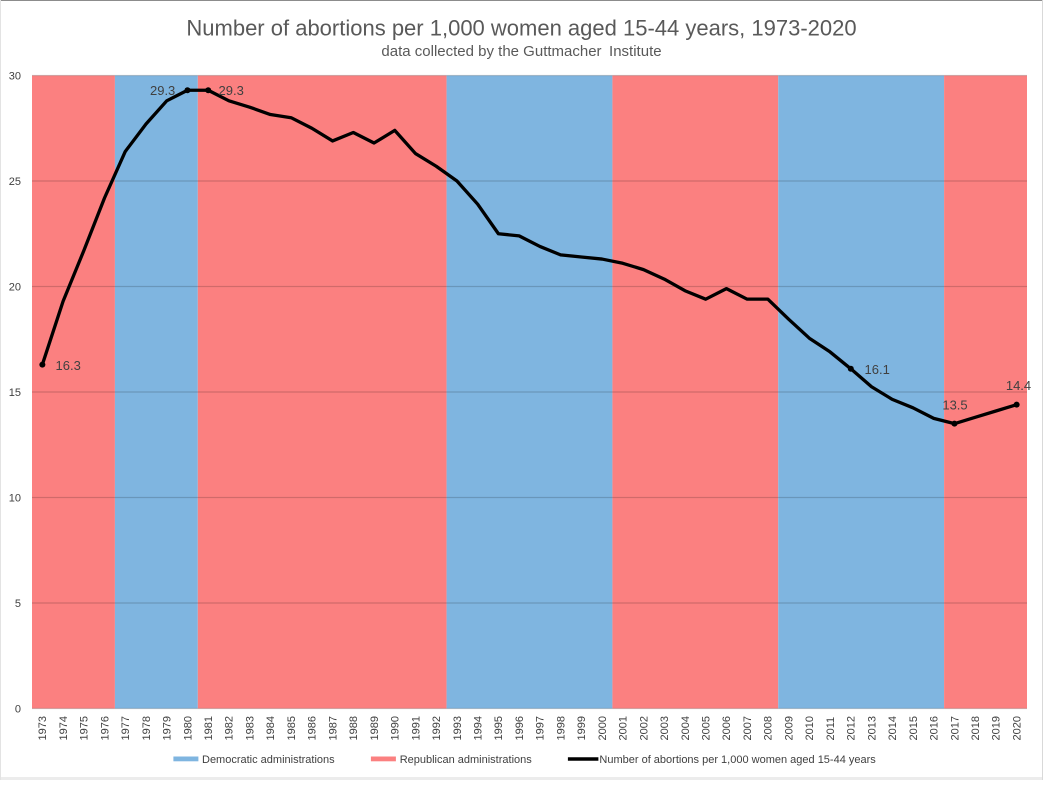 This screenshot has width=1043, height=785. I want to click on svg-text: 1998, so click(561, 728).